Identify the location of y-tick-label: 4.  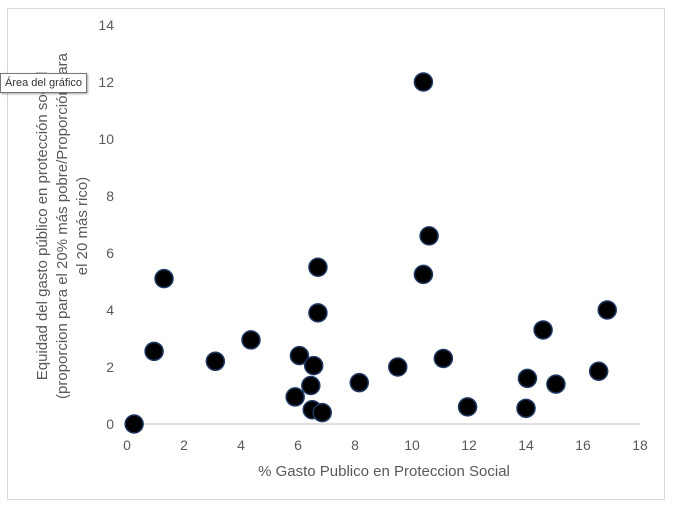
(110, 310).